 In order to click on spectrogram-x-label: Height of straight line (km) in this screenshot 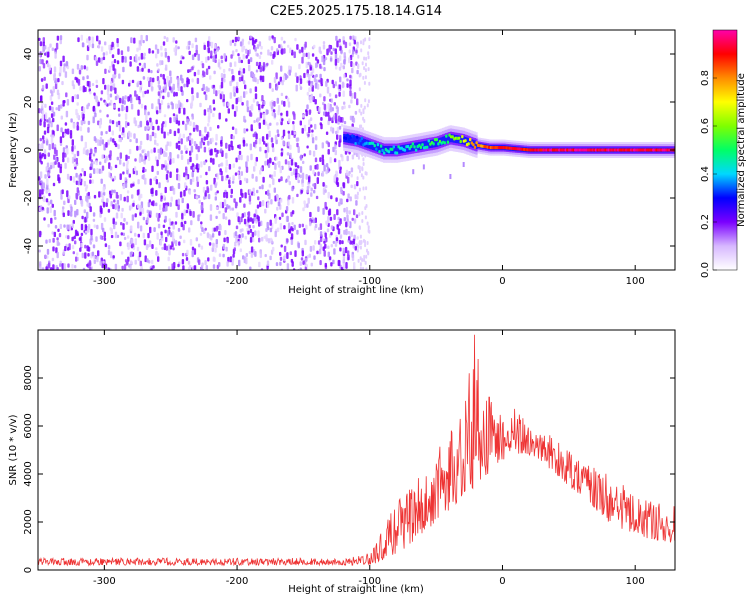, I will do `click(356, 290)`.